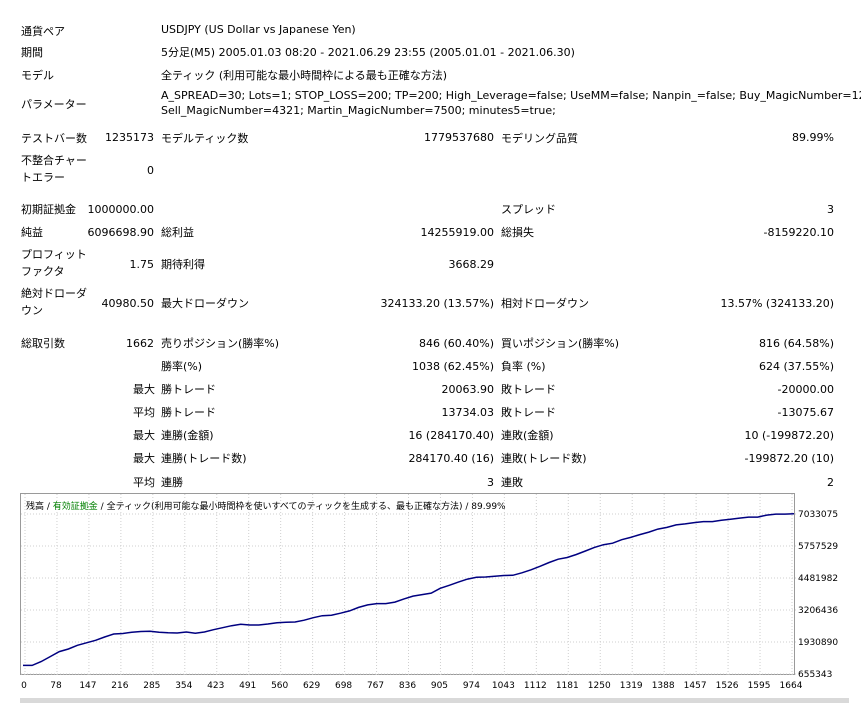 This screenshot has width=861, height=703. I want to click on abs-drawdown-label-line-2: ウン, so click(32, 310).